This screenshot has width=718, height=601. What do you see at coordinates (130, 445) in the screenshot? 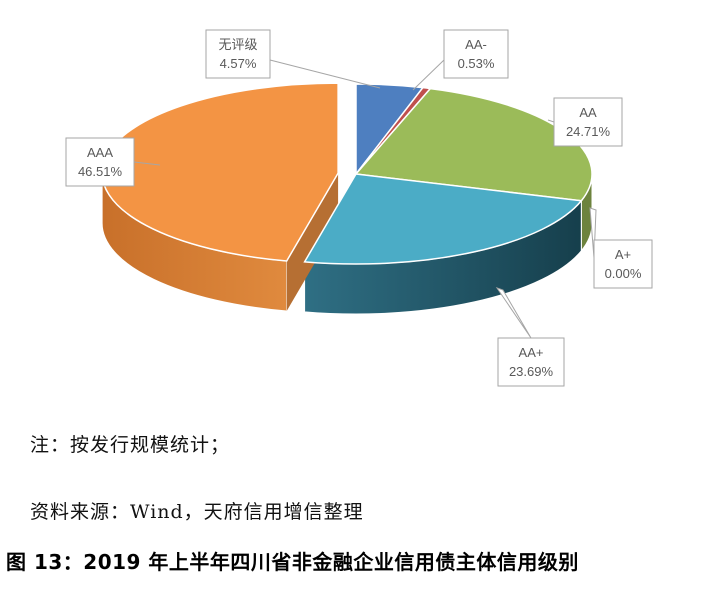
I see `chart-note: 注：按发行规模统计；` at bounding box center [130, 445].